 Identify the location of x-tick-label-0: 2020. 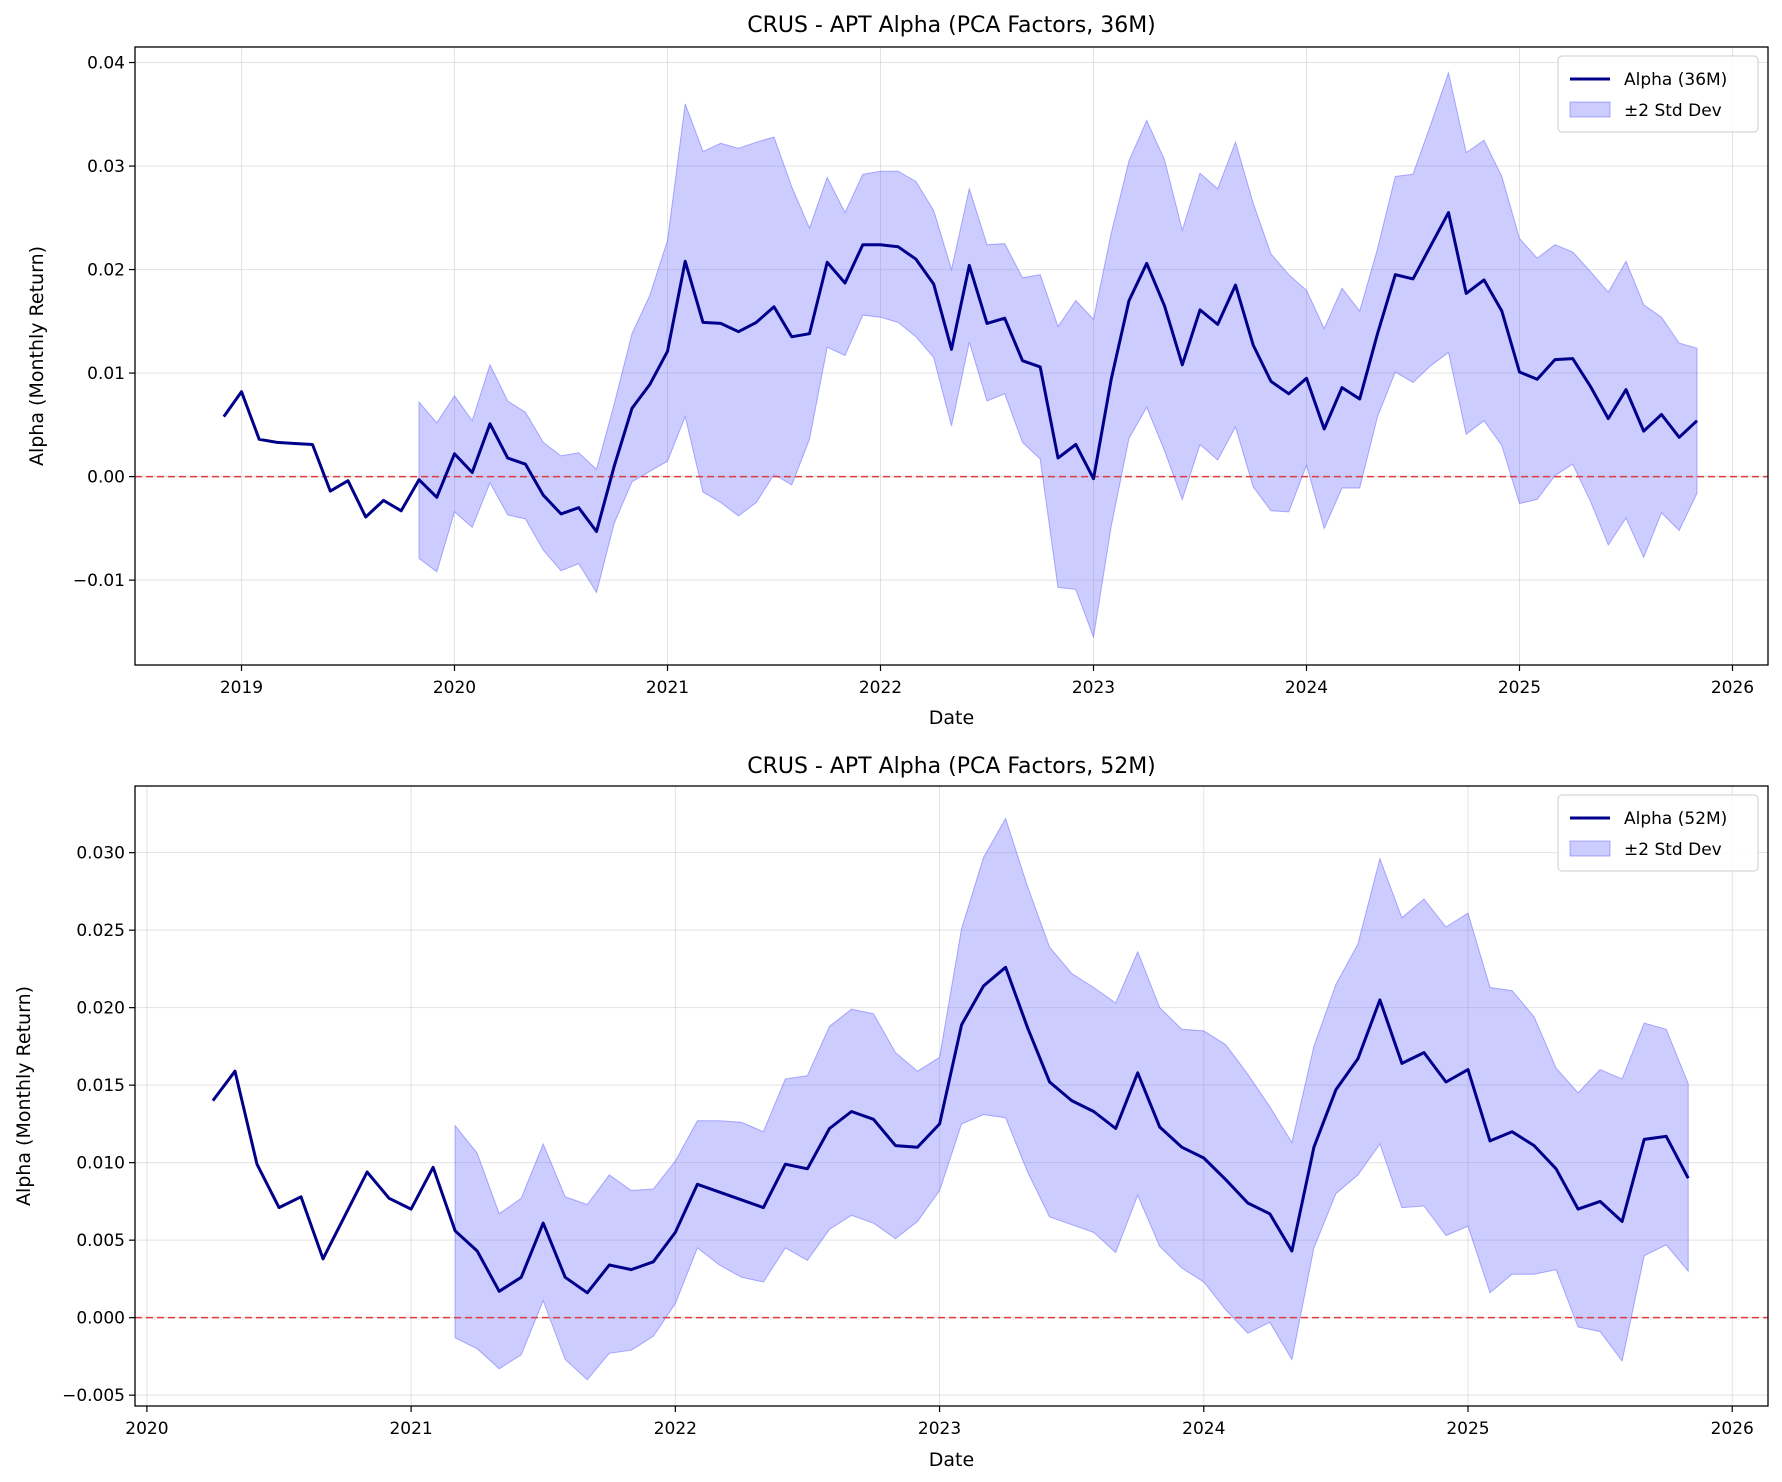
(146, 1429).